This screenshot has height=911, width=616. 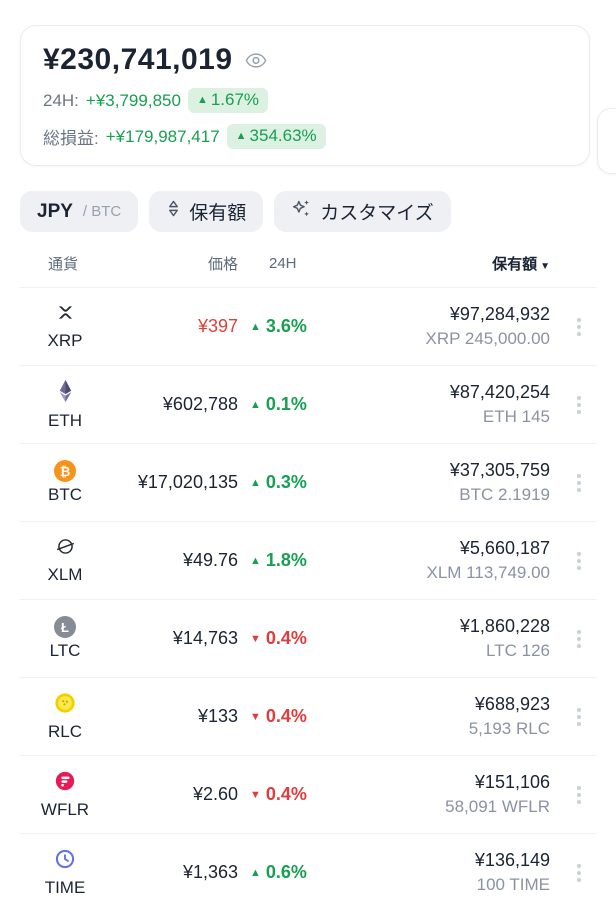 What do you see at coordinates (512, 859) in the screenshot?
I see `holdings-fiat-value: ¥136,149` at bounding box center [512, 859].